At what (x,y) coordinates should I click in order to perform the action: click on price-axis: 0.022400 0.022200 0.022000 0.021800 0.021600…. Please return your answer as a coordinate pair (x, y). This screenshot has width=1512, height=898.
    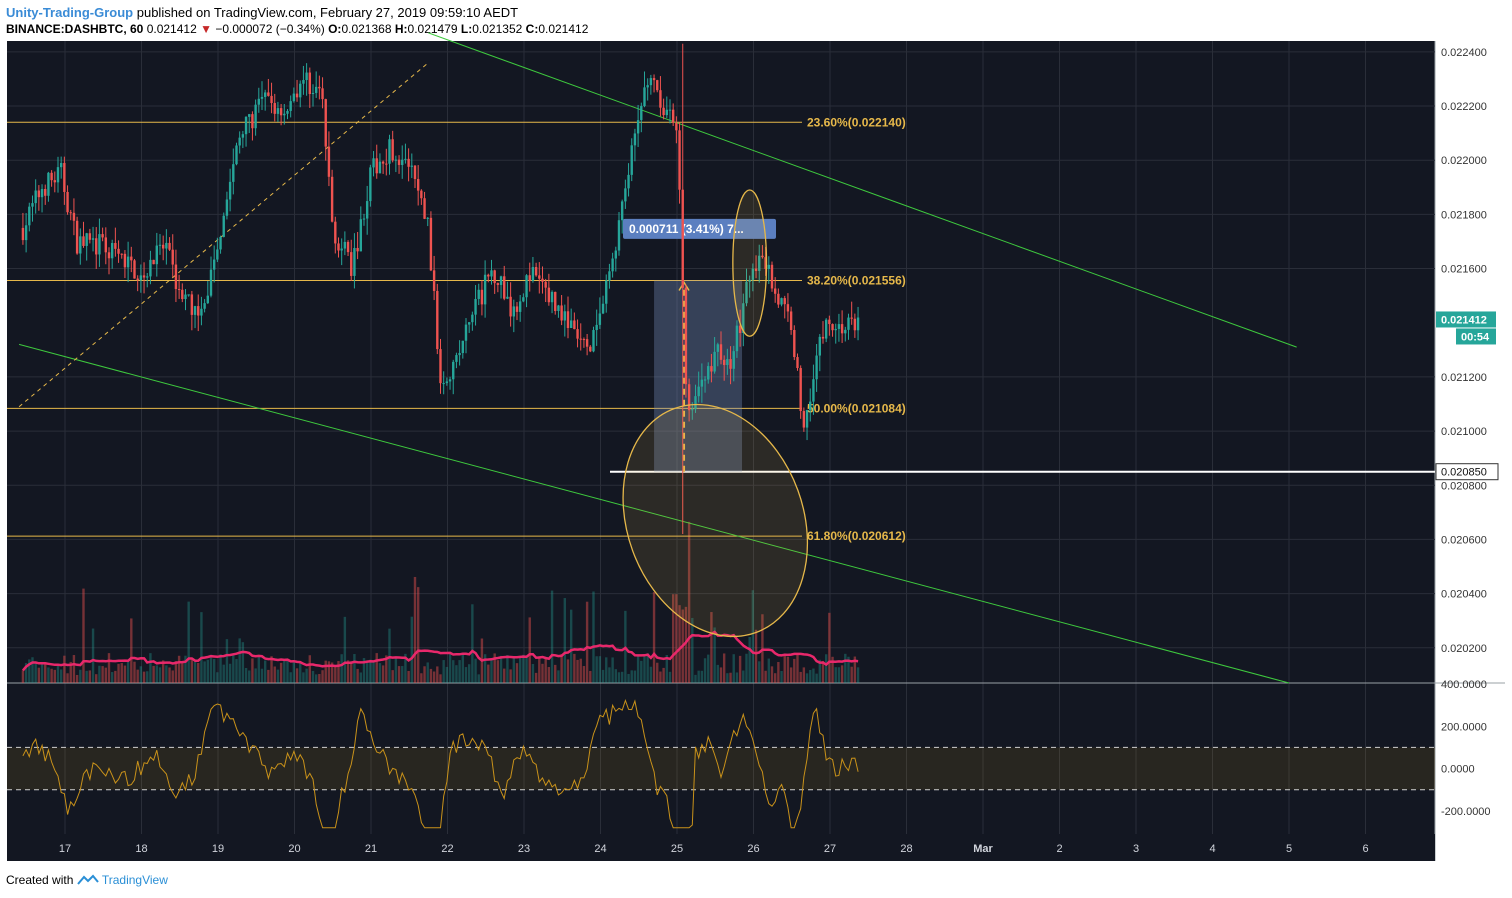
    Looking at the image, I should click on (1467, 432).